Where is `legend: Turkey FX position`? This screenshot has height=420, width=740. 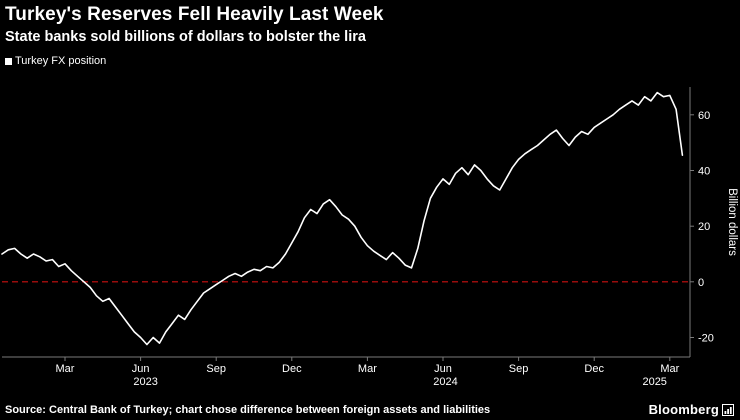 legend: Turkey FX position is located at coordinates (372, 61).